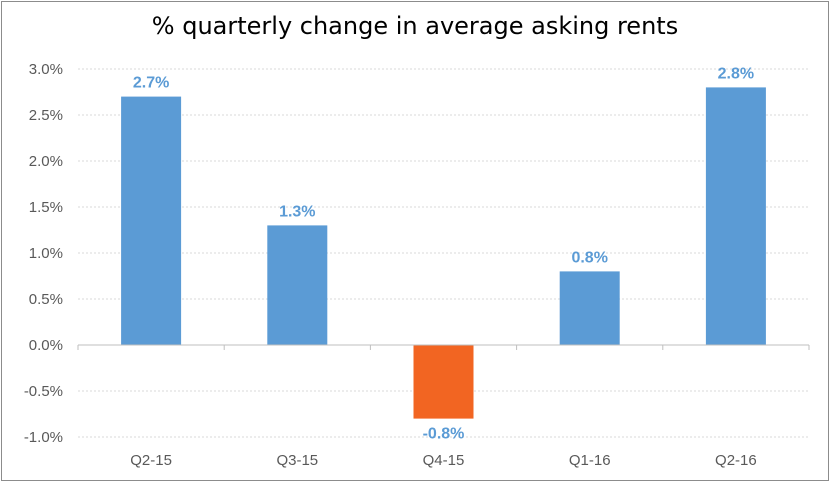  I want to click on x-tick-label: Q1-16, so click(590, 460).